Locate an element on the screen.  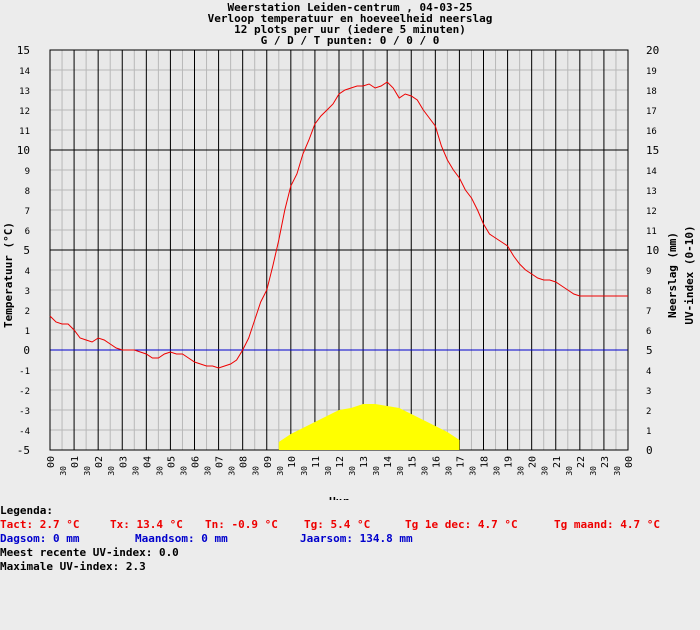
x-hour-tick-label: 07 is located at coordinates (220, 462).